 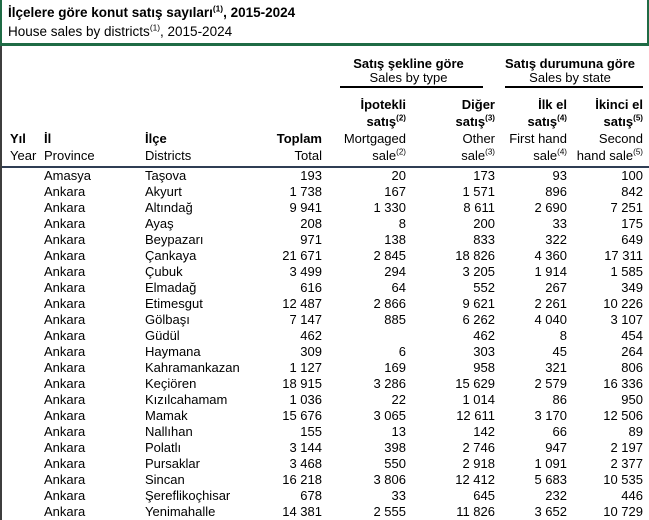 What do you see at coordinates (325, 224) in the screenshot?
I see `table-row: Ankara Ayaş 208 8 200 33 175` at bounding box center [325, 224].